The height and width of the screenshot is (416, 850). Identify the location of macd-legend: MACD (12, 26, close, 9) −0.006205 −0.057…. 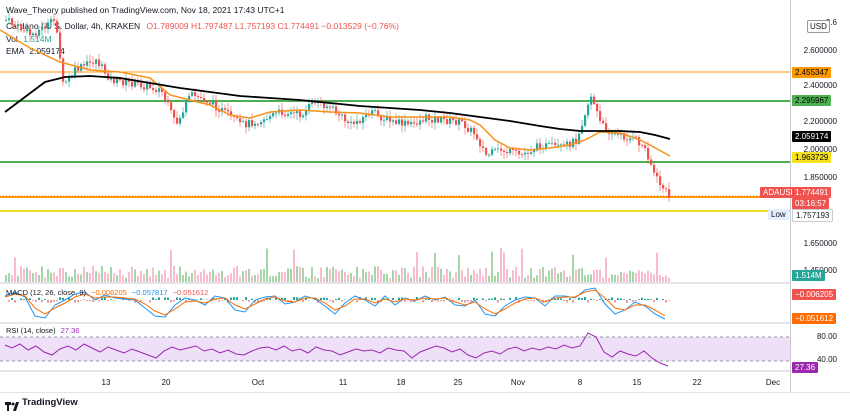
(107, 292).